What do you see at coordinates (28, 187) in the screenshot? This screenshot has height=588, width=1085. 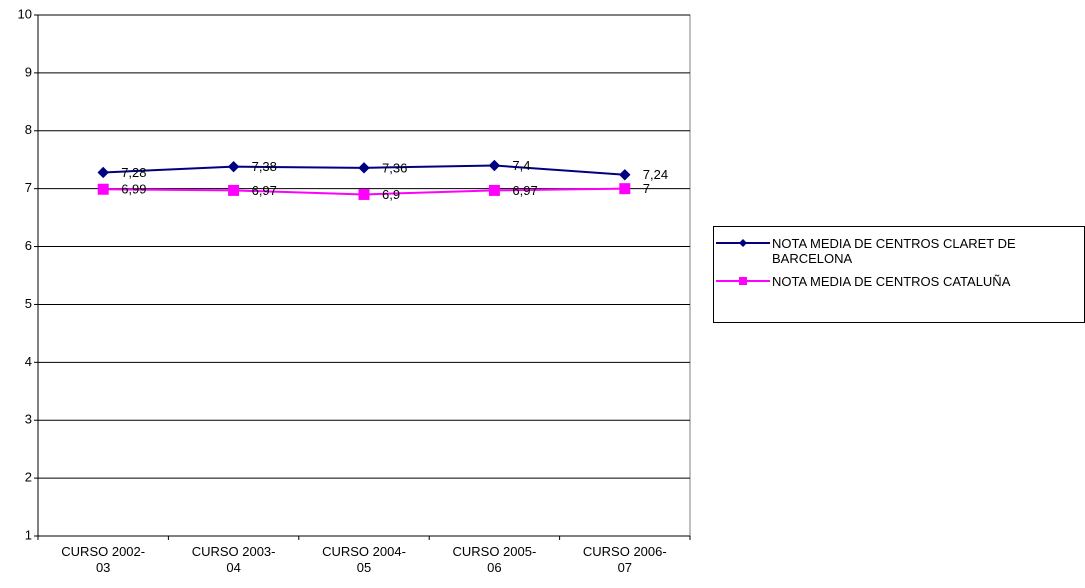 I see `y-tick-label: 7` at bounding box center [28, 187].